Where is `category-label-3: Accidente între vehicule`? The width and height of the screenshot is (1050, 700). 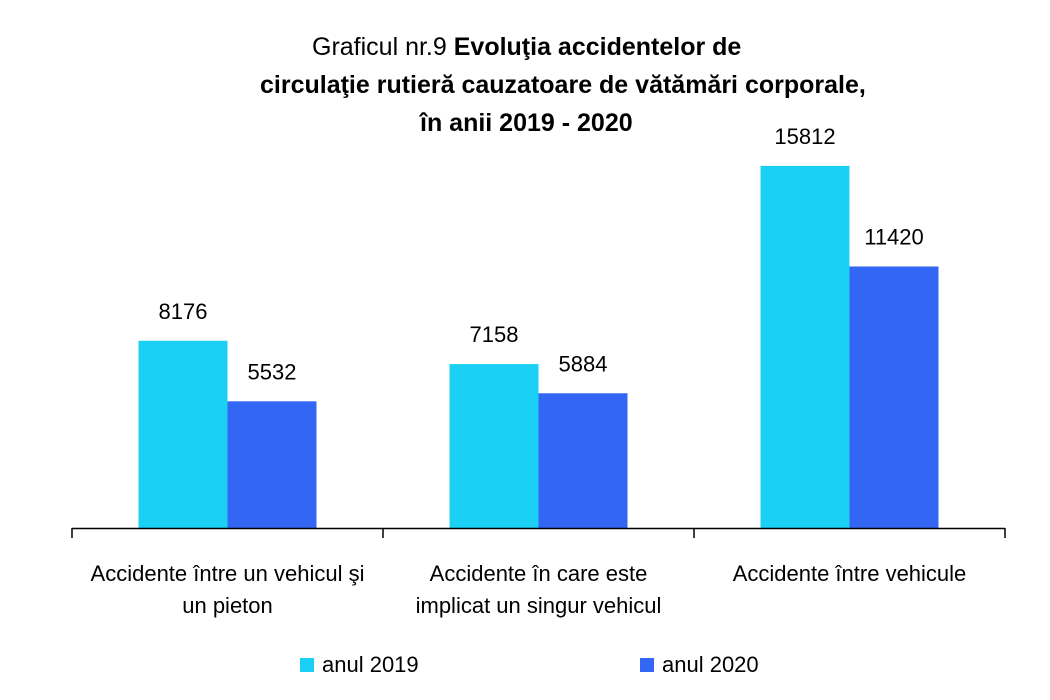
category-label-3: Accidente între vehicule is located at coordinates (850, 574).